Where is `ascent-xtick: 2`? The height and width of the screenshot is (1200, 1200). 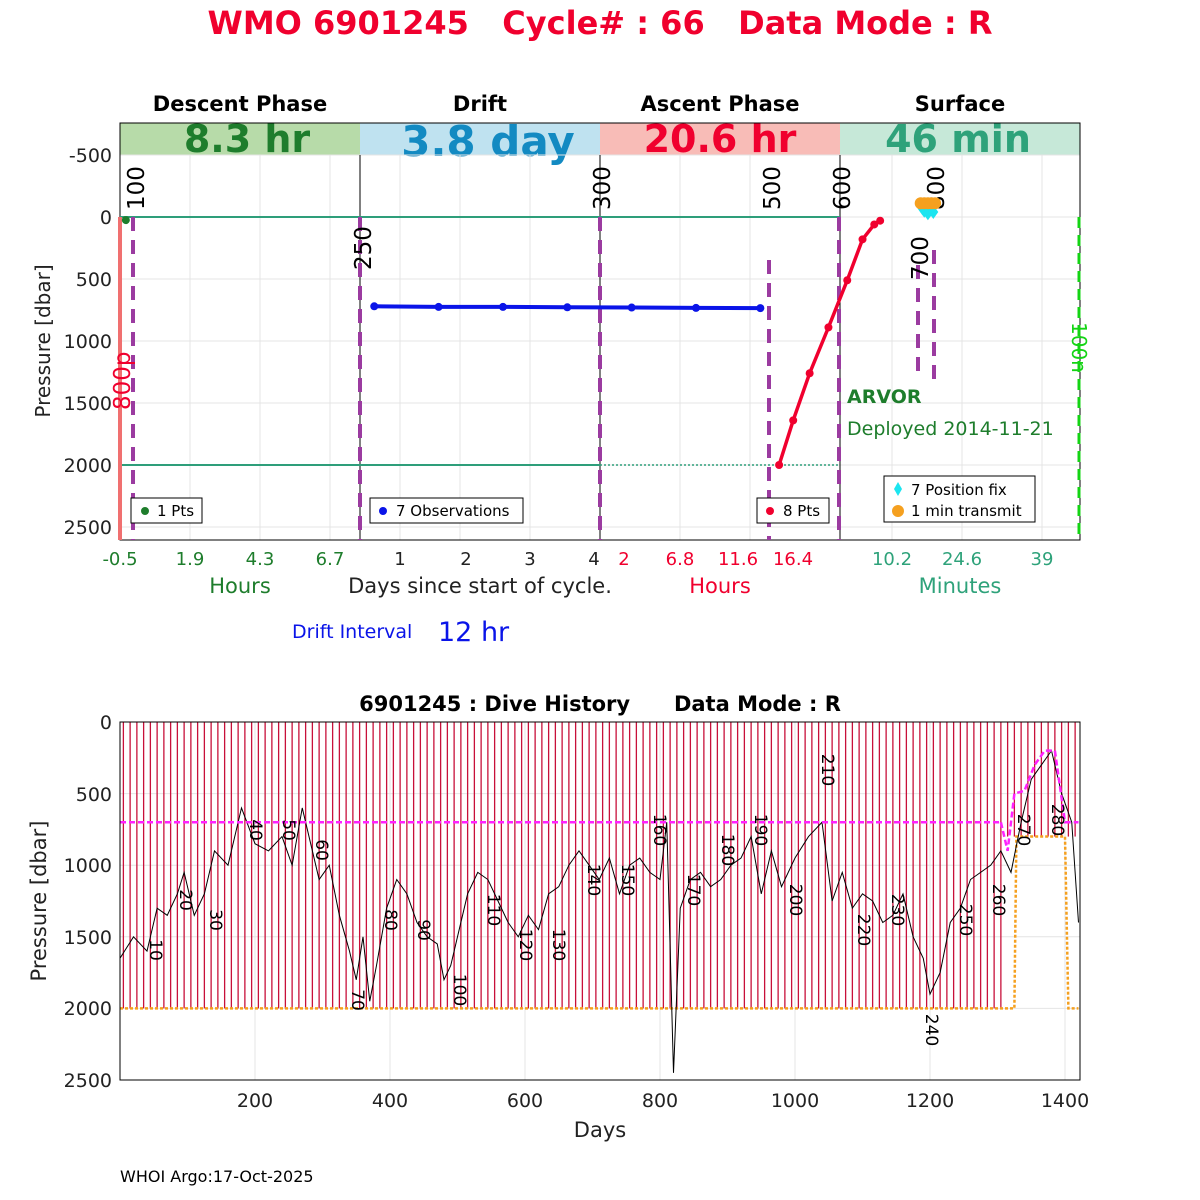
ascent-xtick: 2 is located at coordinates (623, 559).